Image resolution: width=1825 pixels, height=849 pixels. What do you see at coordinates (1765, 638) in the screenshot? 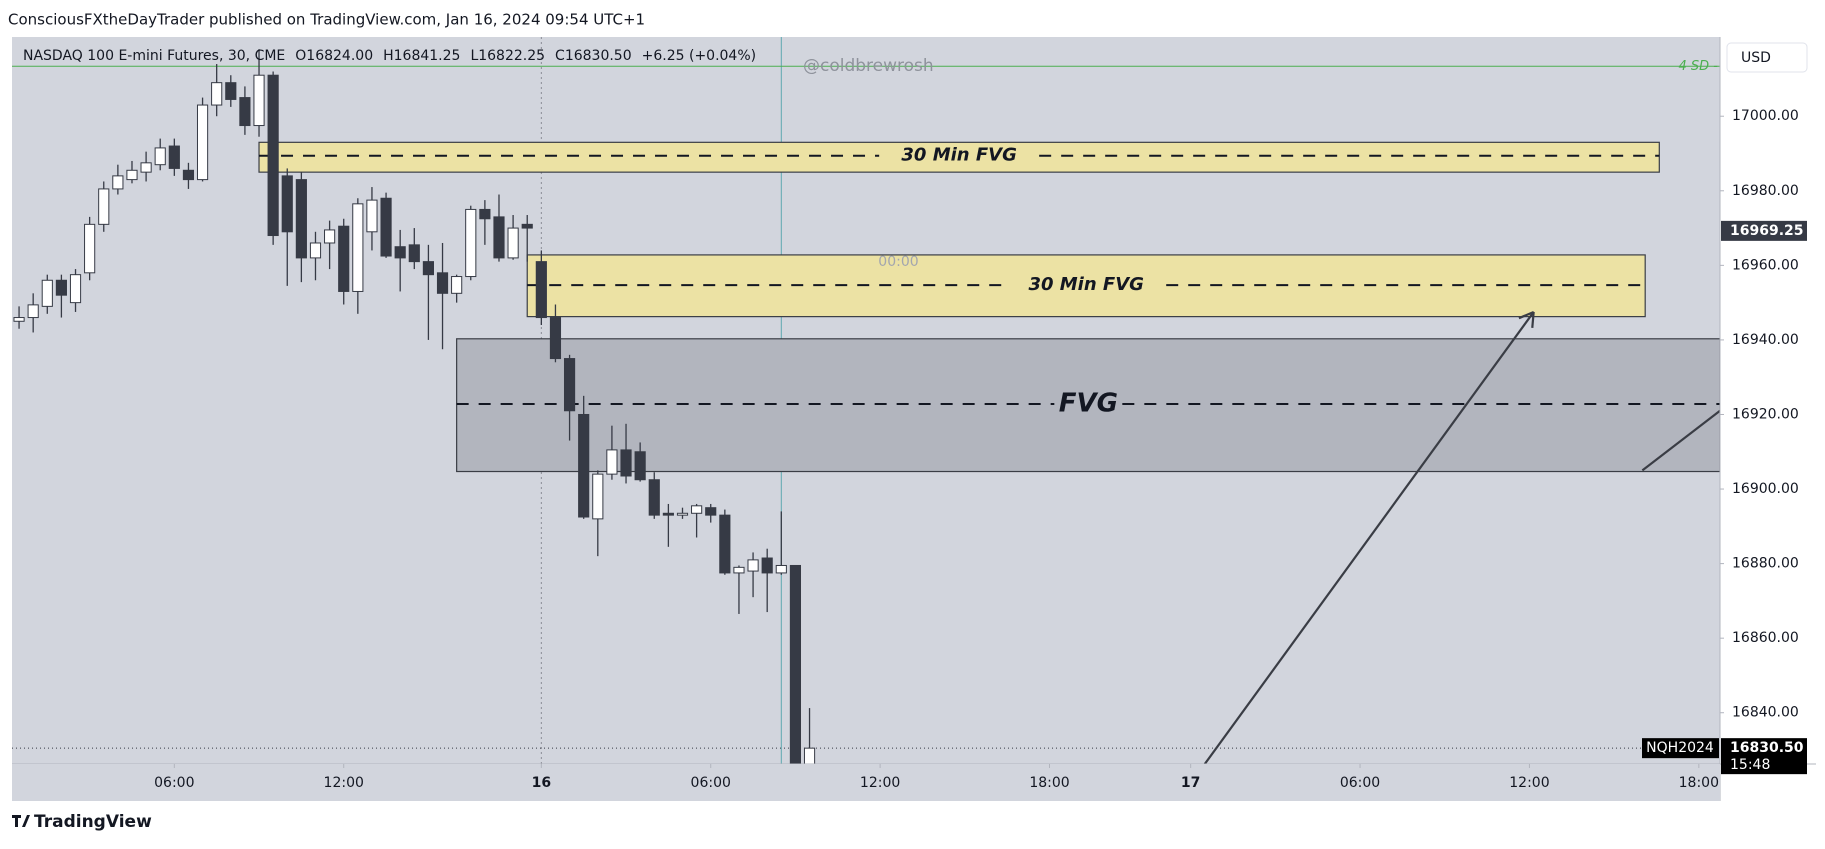
I see `y-tick-label: 16860.00` at bounding box center [1765, 638].